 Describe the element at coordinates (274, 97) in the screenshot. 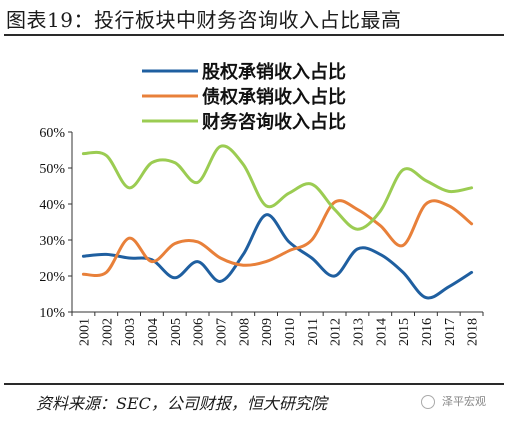

I see `legend-label: 债权承销收入占比` at that location.